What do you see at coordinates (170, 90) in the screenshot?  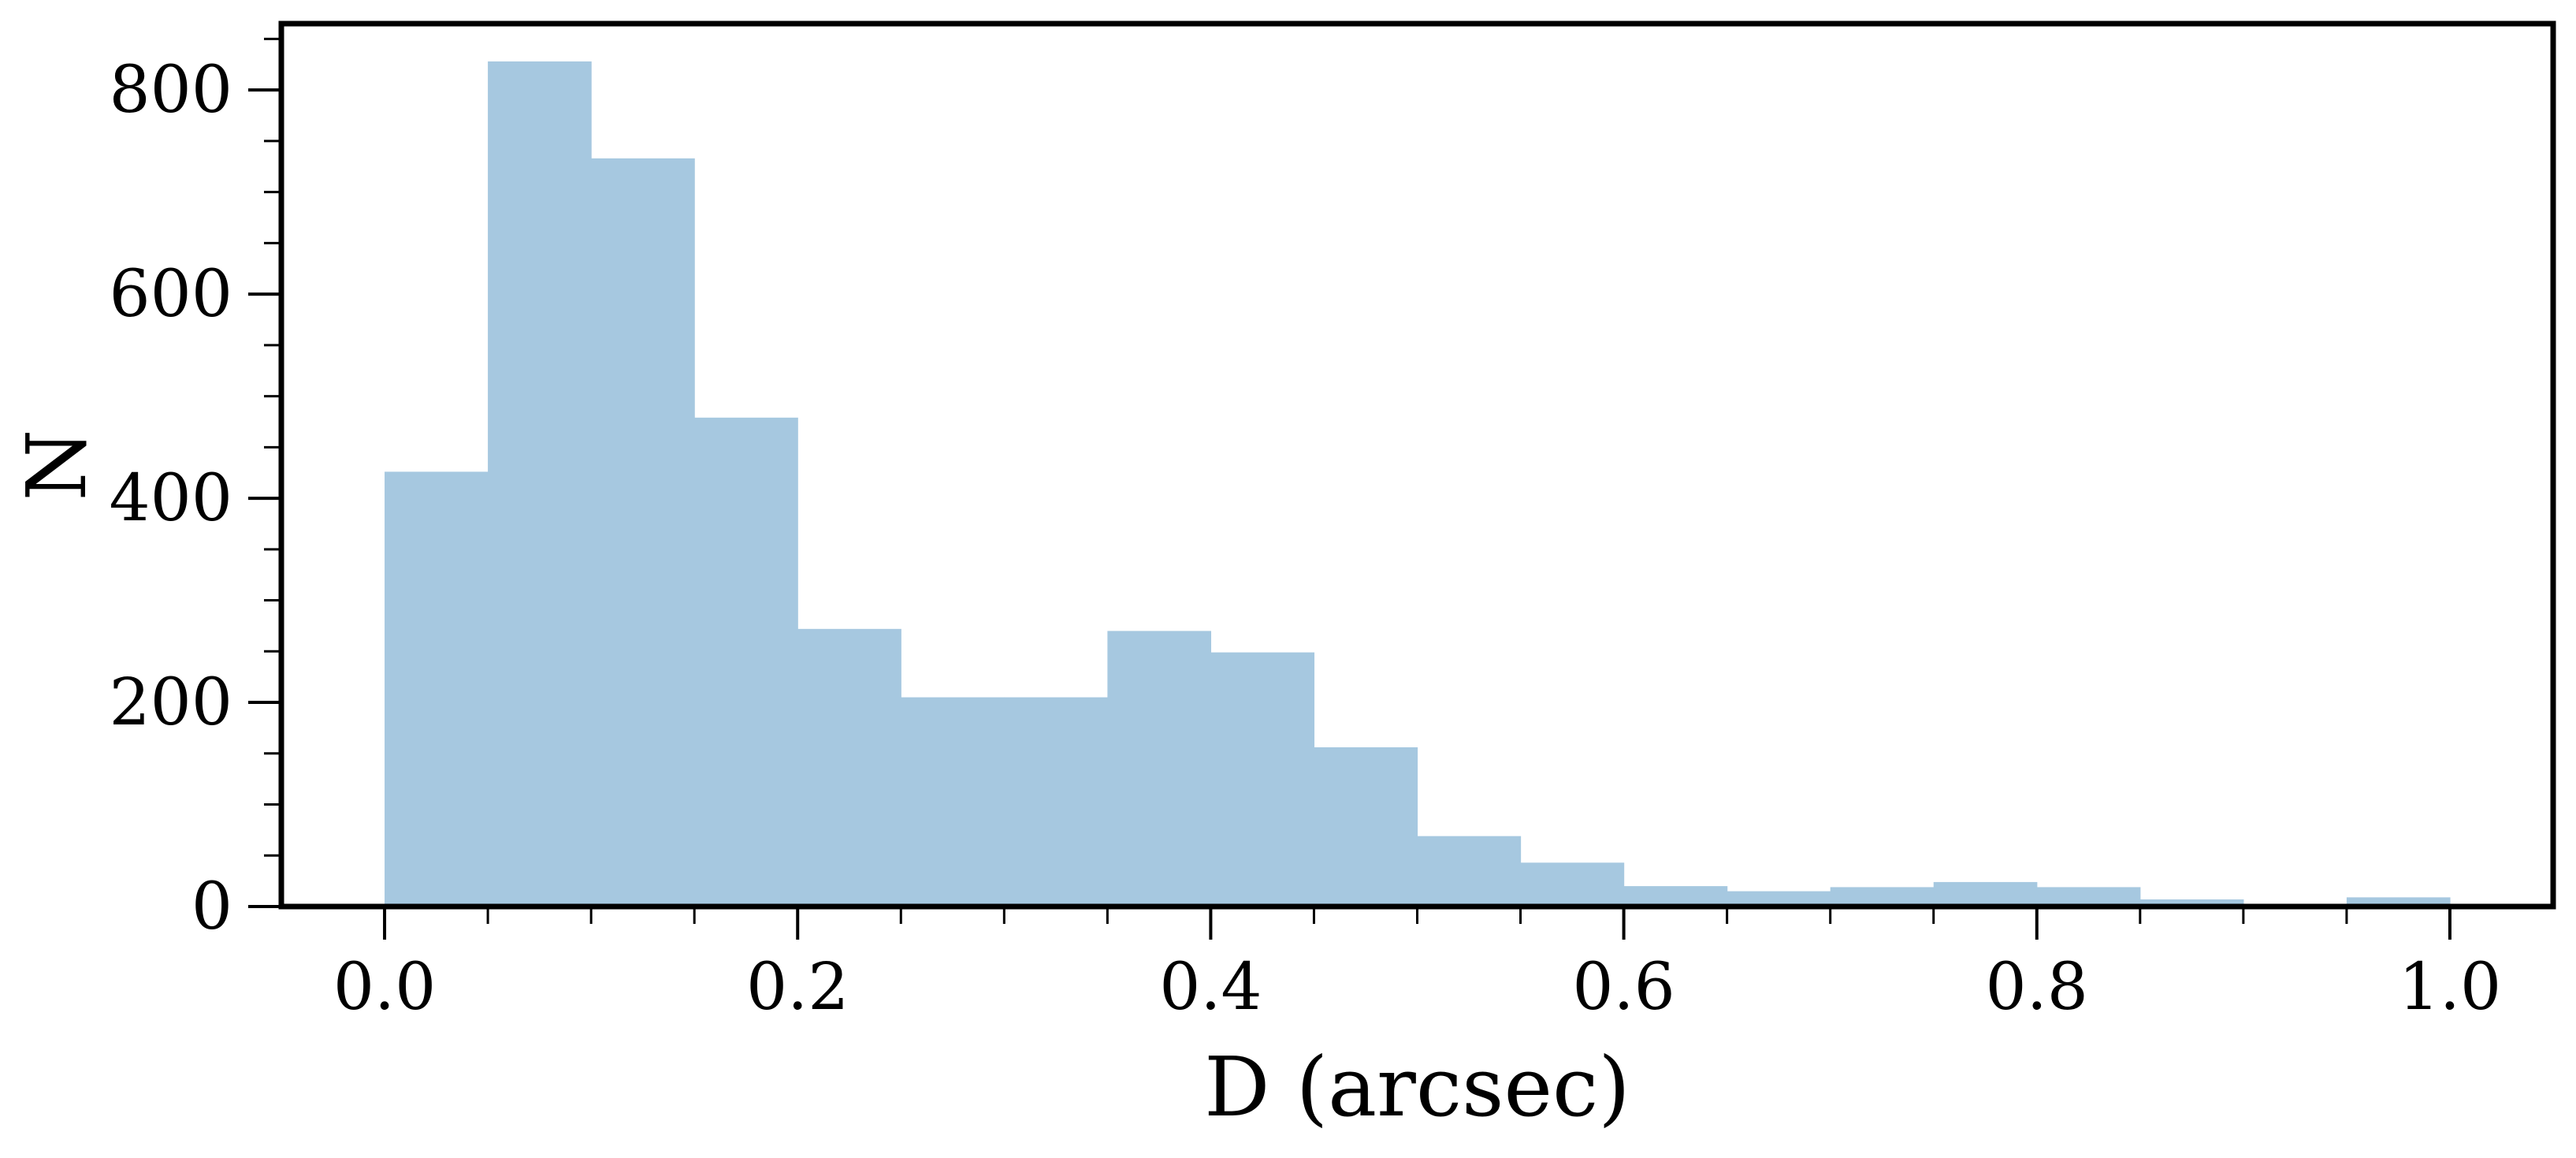 I see `y-tick-label: 800` at bounding box center [170, 90].